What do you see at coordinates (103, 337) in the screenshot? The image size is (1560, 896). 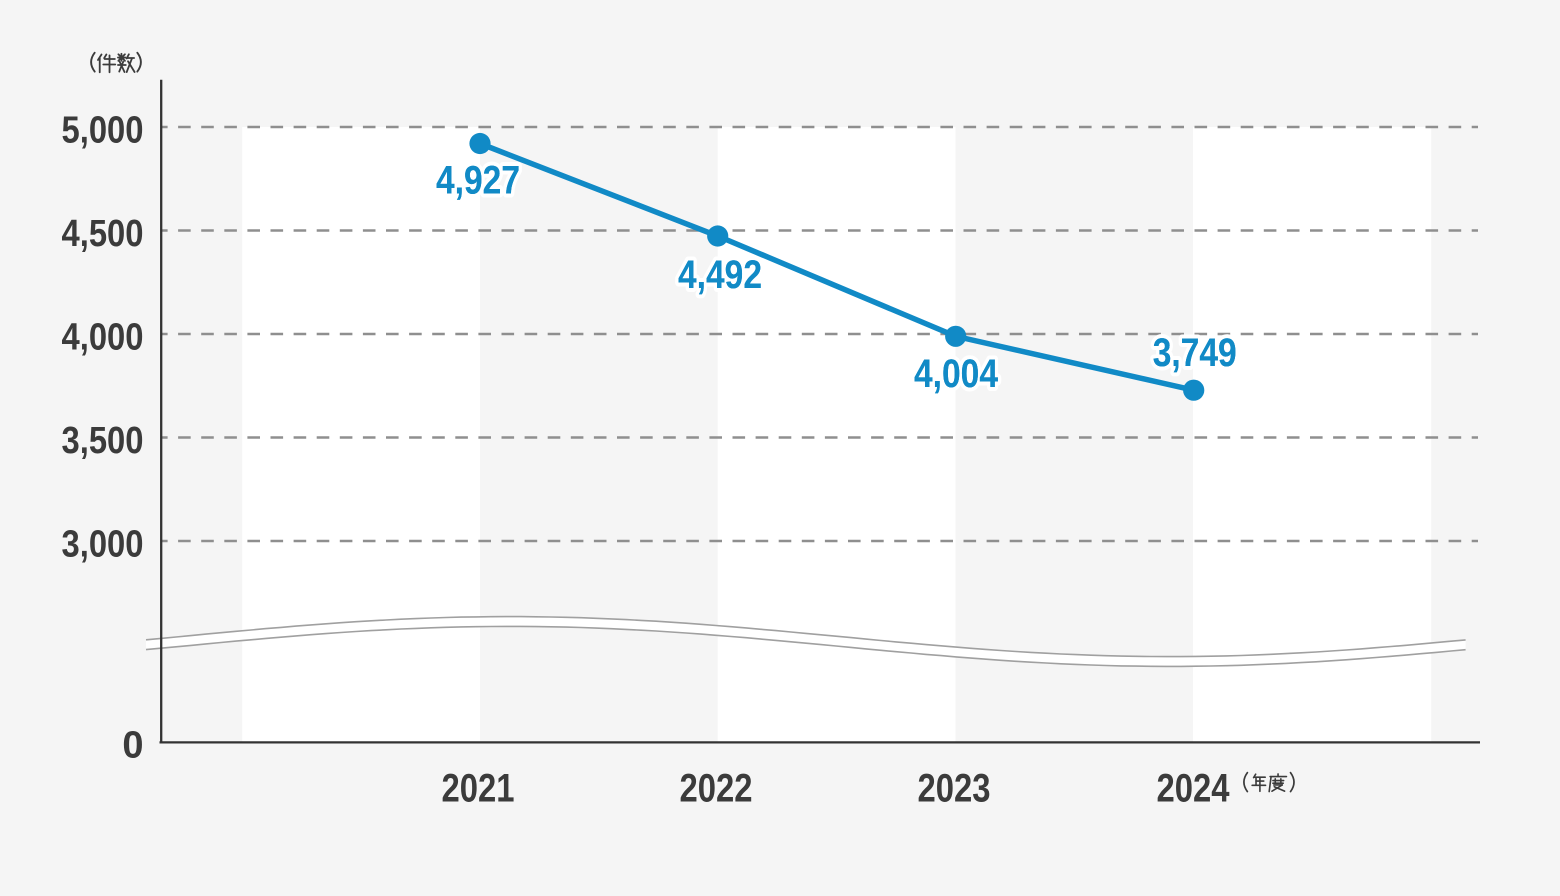 I see `svg-text: 4,000` at bounding box center [103, 337].